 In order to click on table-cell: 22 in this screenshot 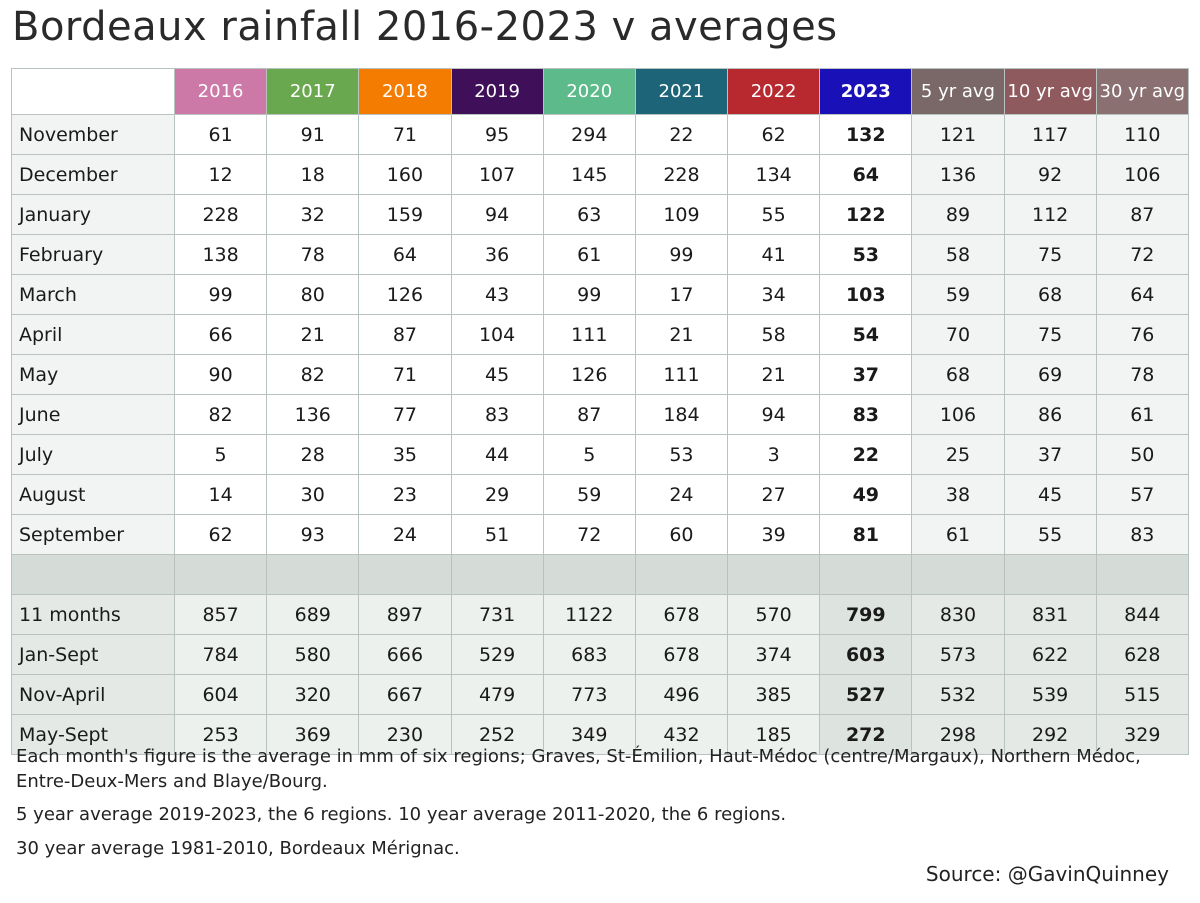, I will do `click(866, 454)`.